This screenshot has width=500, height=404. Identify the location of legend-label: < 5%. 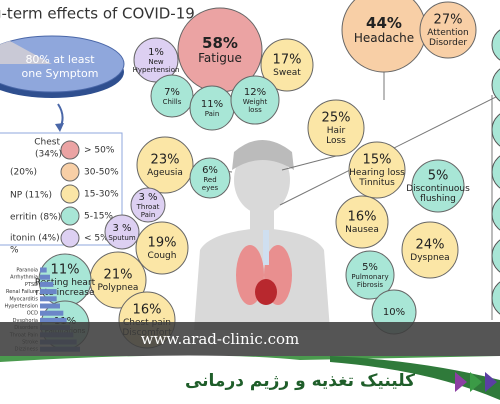
(96, 239).